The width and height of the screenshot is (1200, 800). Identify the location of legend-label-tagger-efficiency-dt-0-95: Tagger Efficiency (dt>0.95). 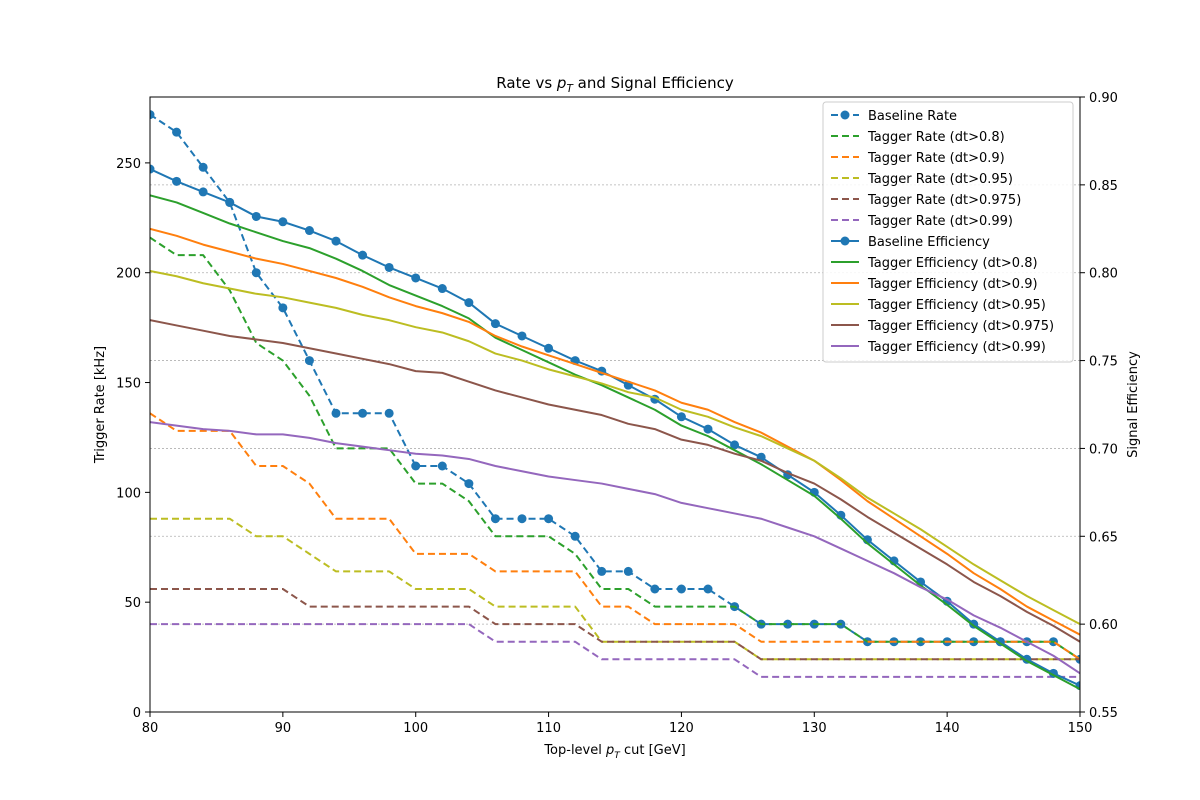
(956, 305).